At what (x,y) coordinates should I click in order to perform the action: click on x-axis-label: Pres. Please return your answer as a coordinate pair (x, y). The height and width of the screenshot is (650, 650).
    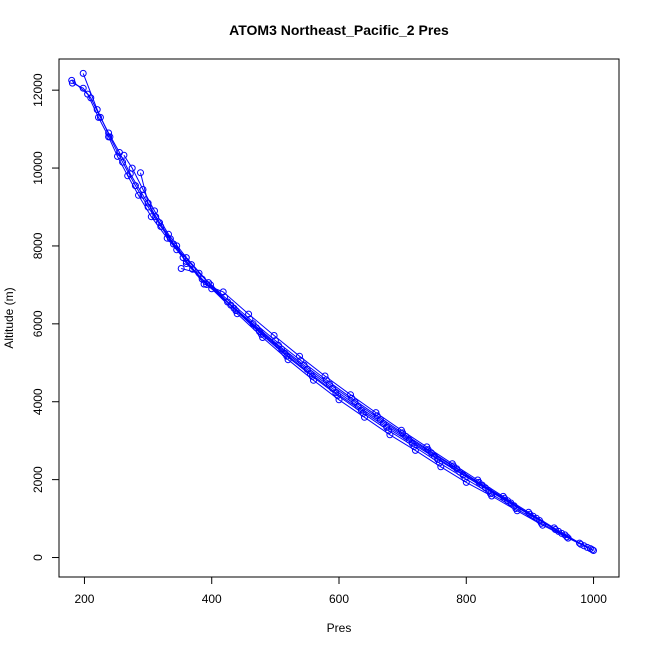
    Looking at the image, I should click on (339, 628).